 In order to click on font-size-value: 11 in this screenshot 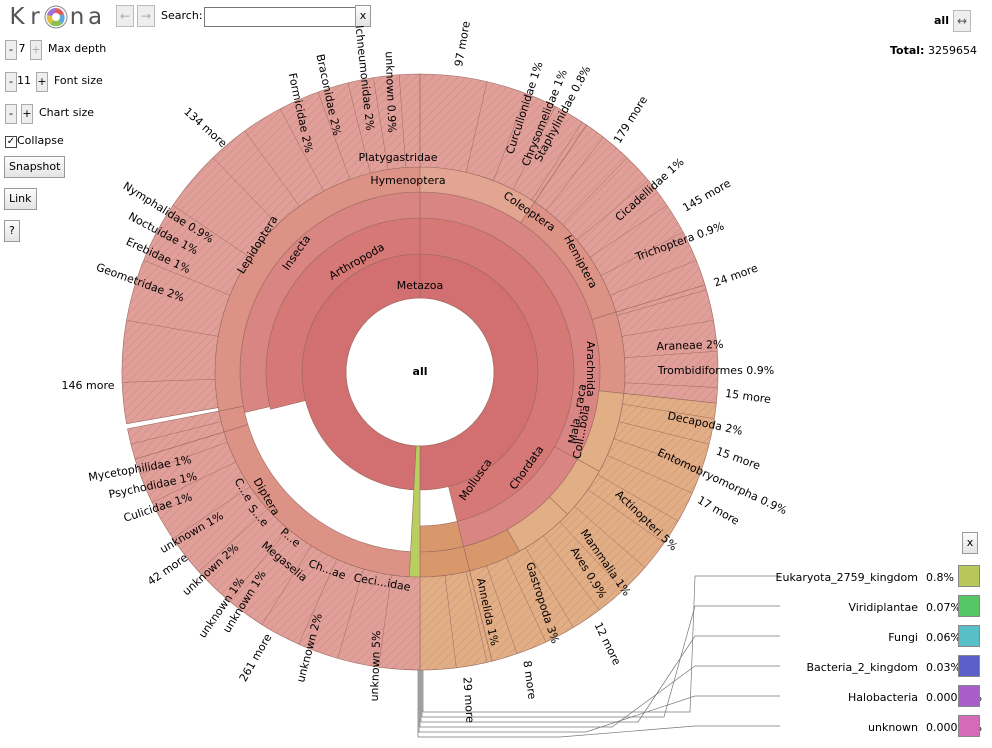, I will do `click(24, 80)`.